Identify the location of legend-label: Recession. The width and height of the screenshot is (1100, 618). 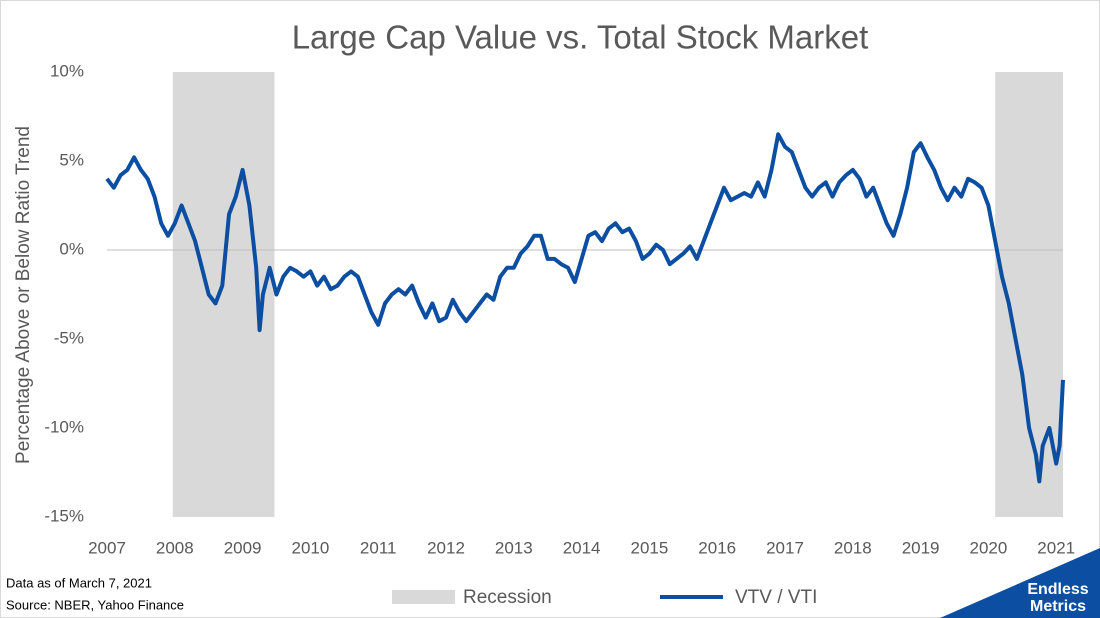
(507, 597).